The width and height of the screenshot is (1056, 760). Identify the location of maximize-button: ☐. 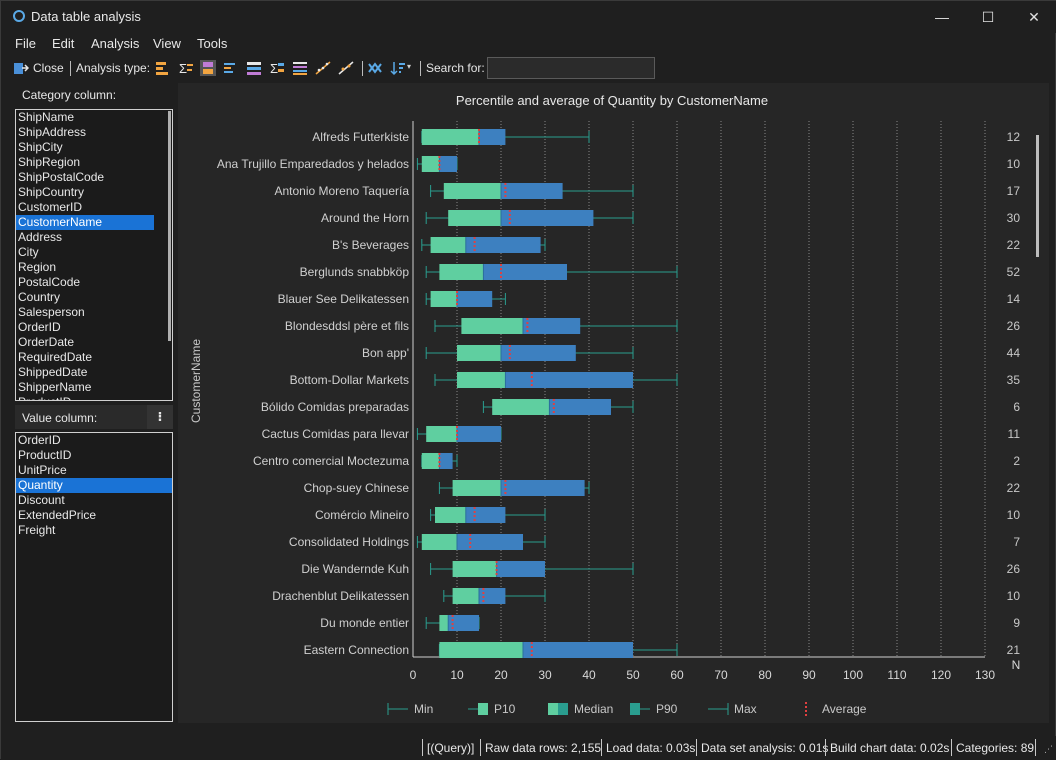
(988, 17).